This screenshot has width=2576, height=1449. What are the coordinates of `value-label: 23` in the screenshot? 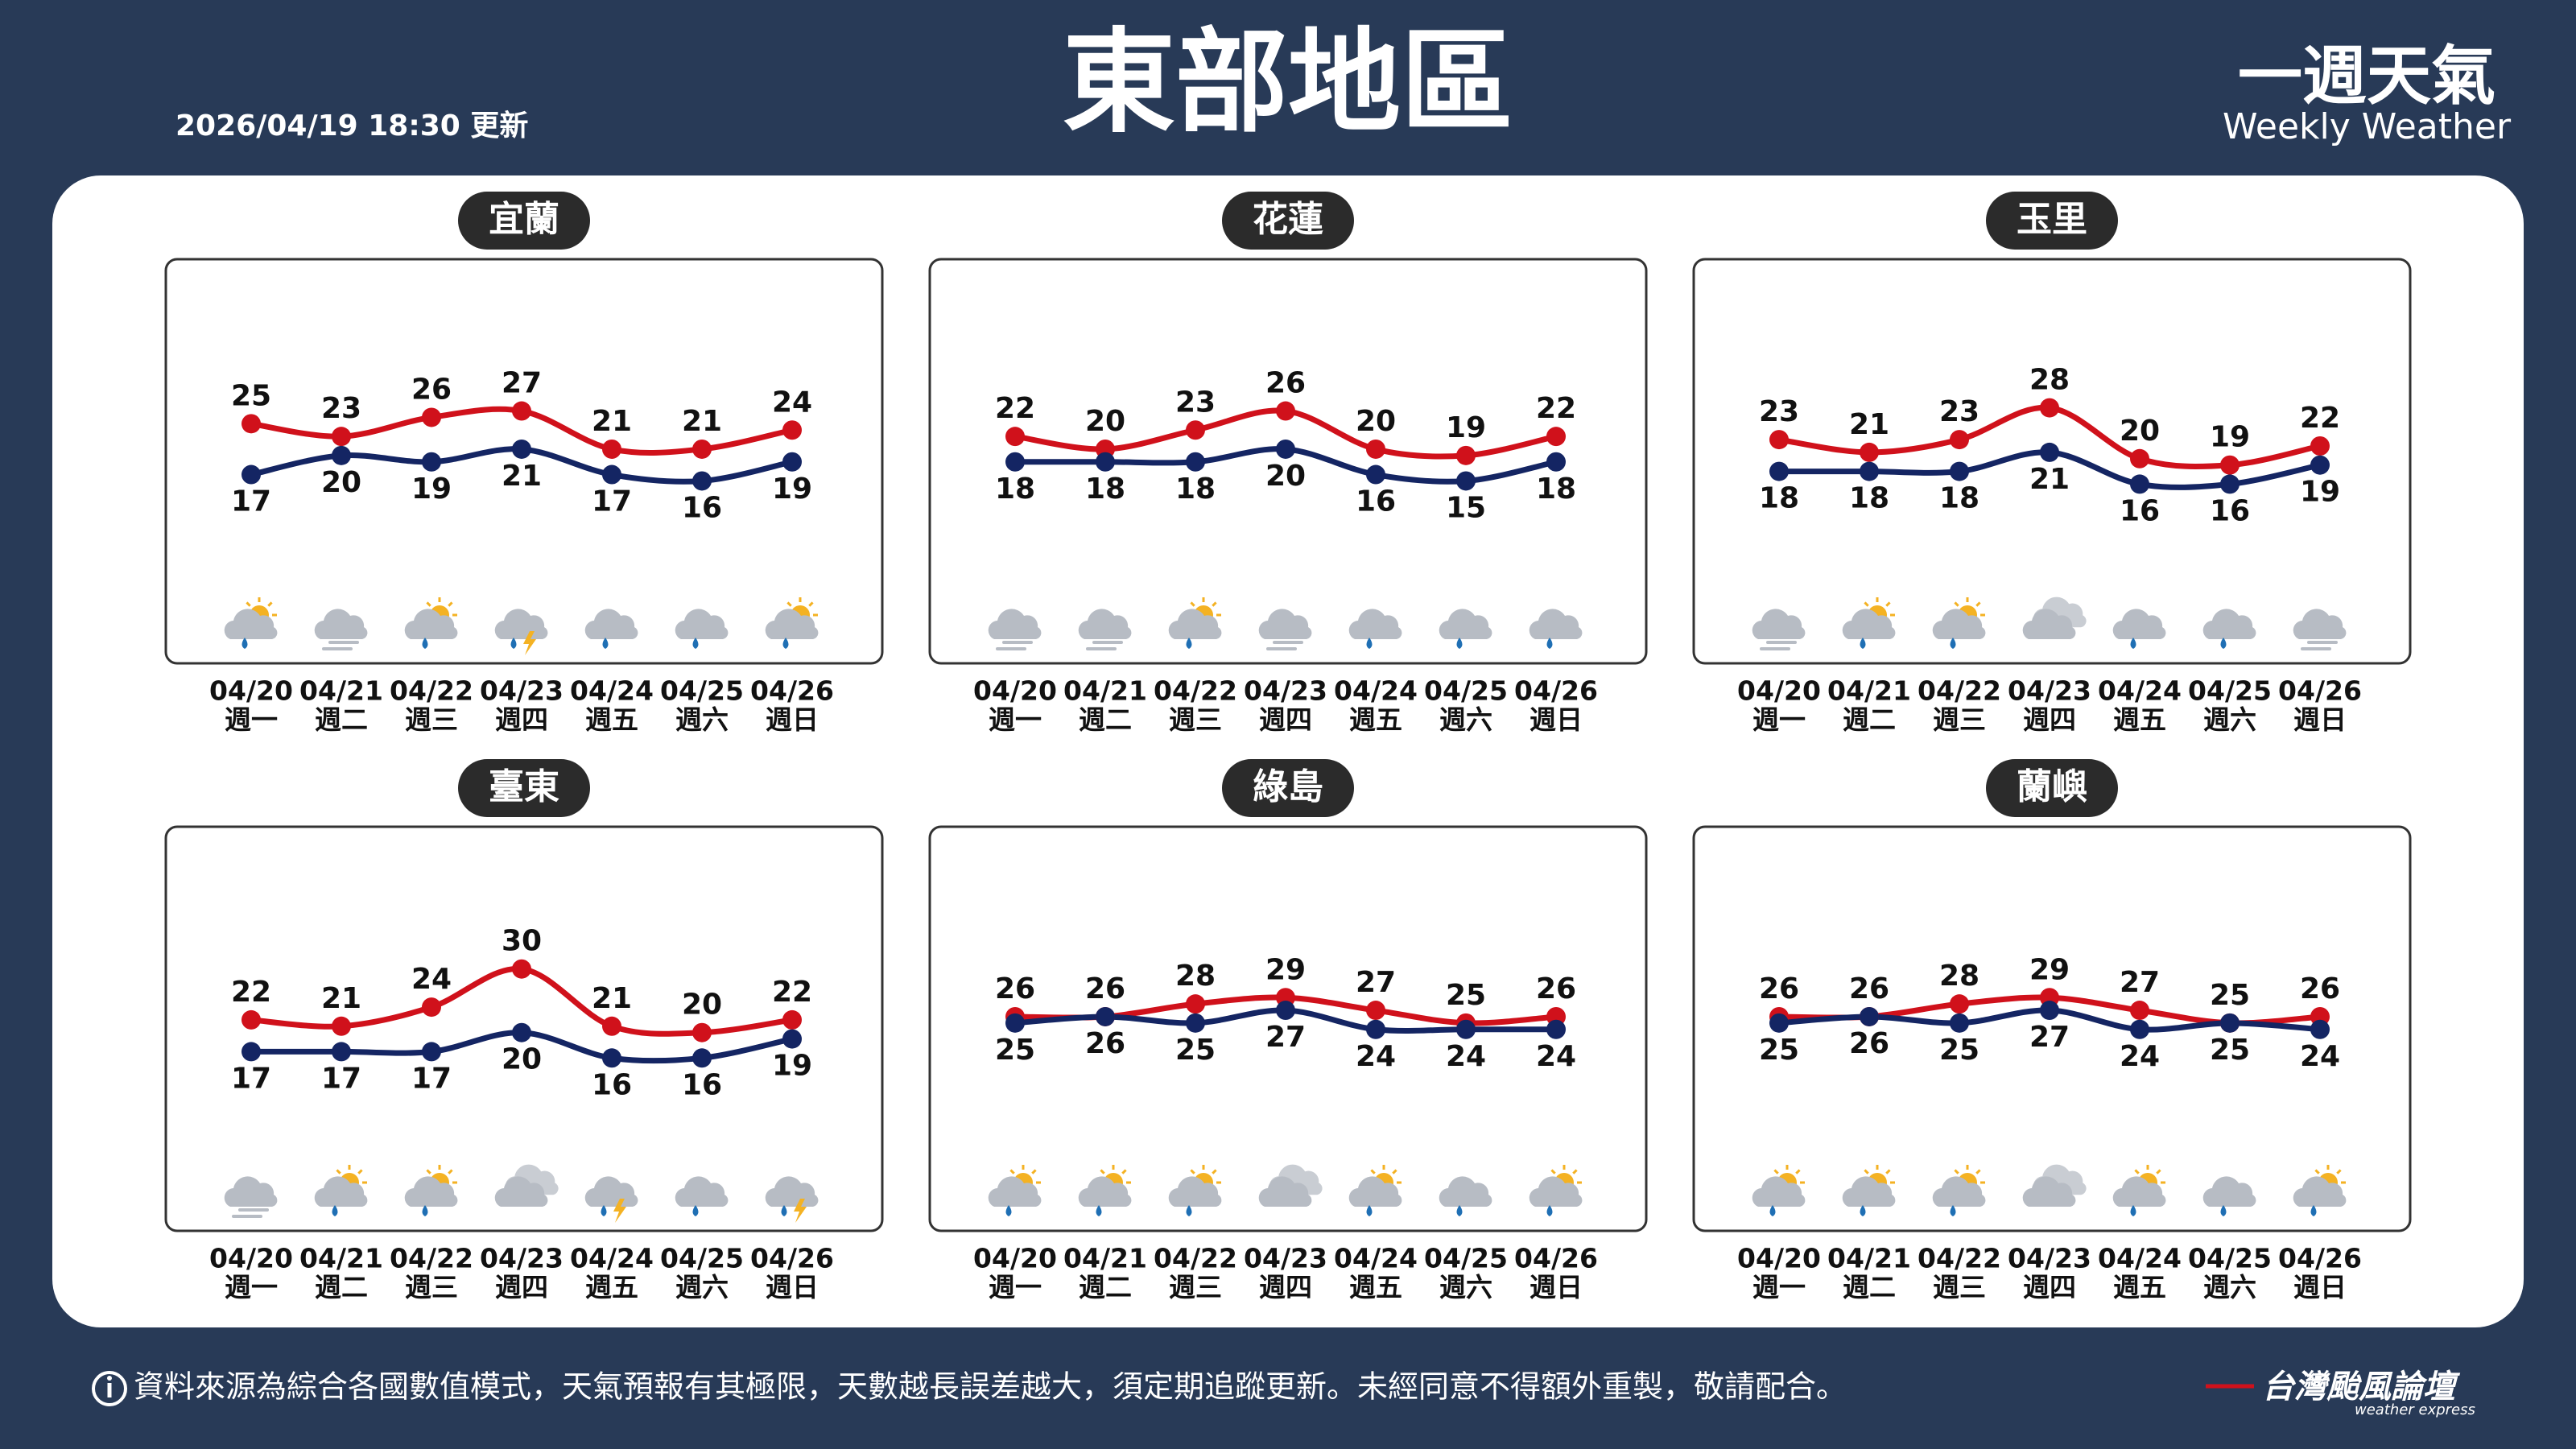 It's located at (341, 408).